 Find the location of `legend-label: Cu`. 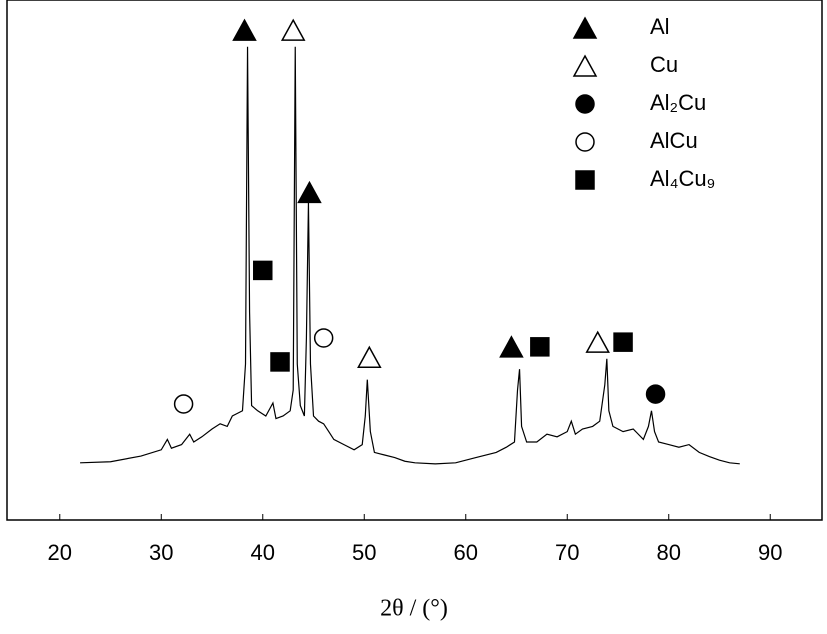

legend-label: Cu is located at coordinates (664, 64).